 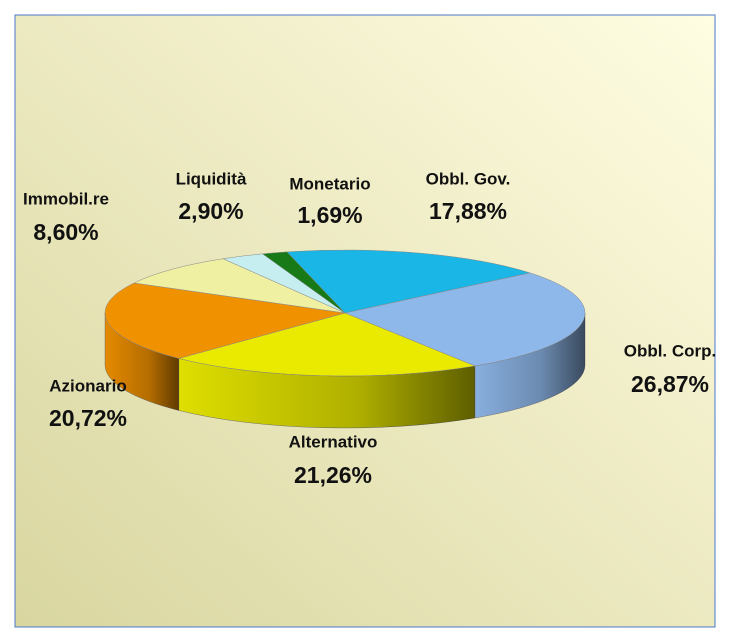 What do you see at coordinates (66, 198) in the screenshot?
I see `slice-label: Immobil.re` at bounding box center [66, 198].